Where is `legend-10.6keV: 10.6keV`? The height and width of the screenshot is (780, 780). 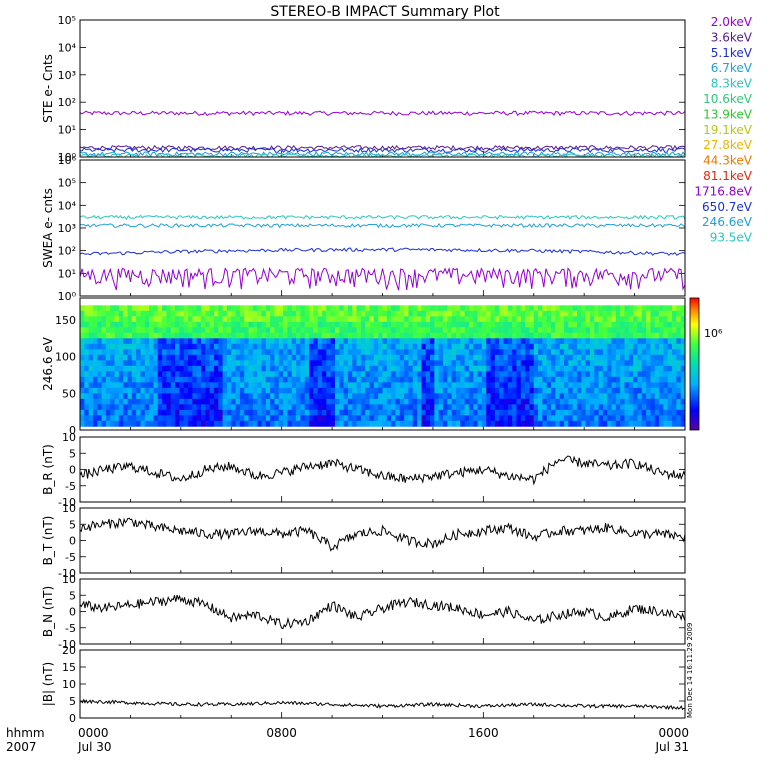
legend-10.6keV: 10.6keV is located at coordinates (728, 99).